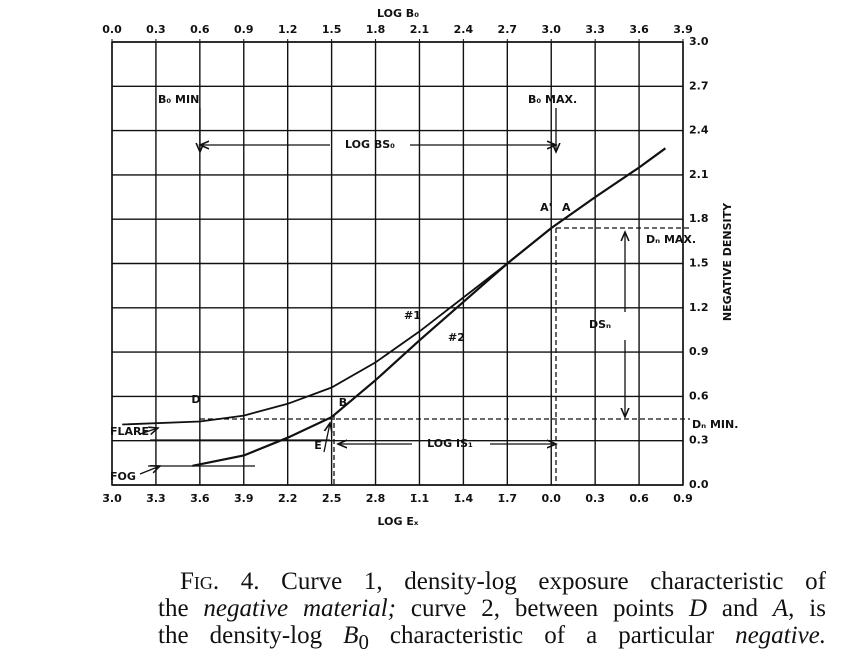  What do you see at coordinates (699, 440) in the screenshot?
I see `y-tick-label: 0.3` at bounding box center [699, 440].